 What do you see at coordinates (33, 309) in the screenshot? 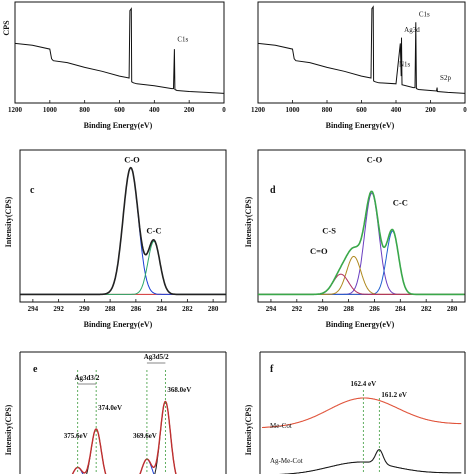
I see `panel-c-xtick-label: 294` at bounding box center [33, 309].